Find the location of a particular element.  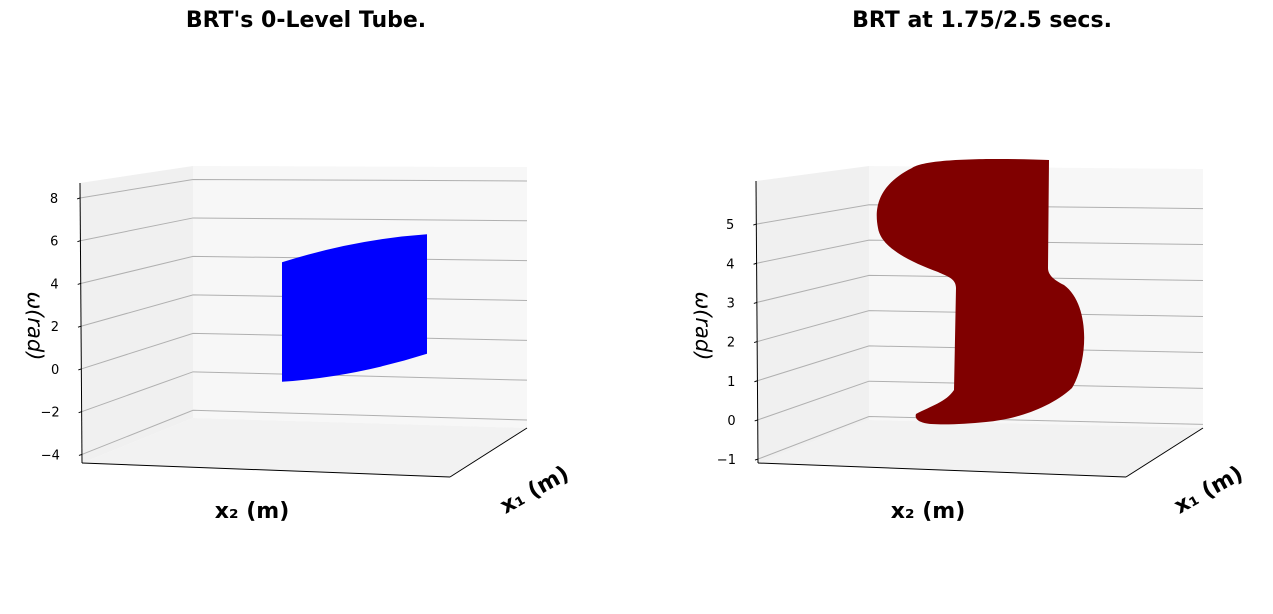

z-tick-label: −1 is located at coordinates (726, 460).